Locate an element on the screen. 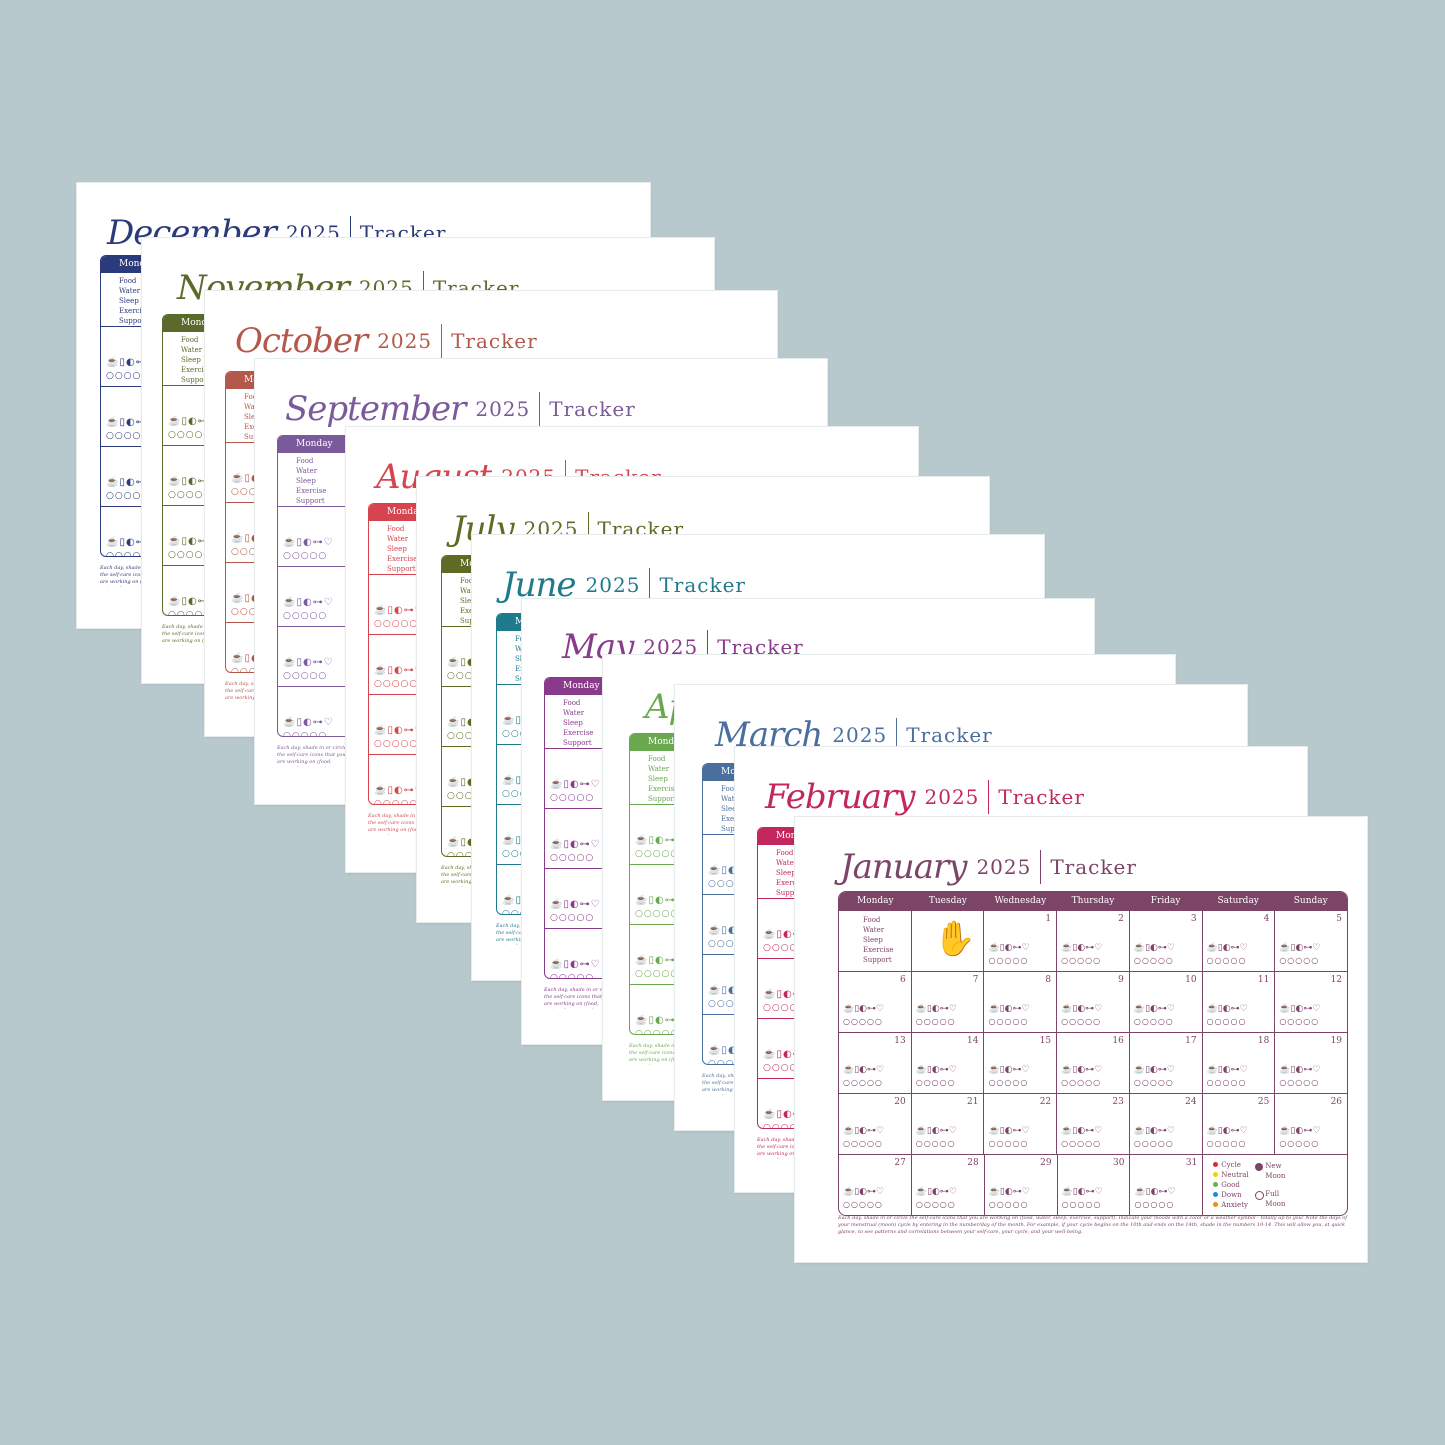 Image resolution: width=1445 pixels, height=1445 pixels. calendar-day-cell: 19 ☕▯◐⊶♡ ○○○○○ is located at coordinates (1310, 1063).